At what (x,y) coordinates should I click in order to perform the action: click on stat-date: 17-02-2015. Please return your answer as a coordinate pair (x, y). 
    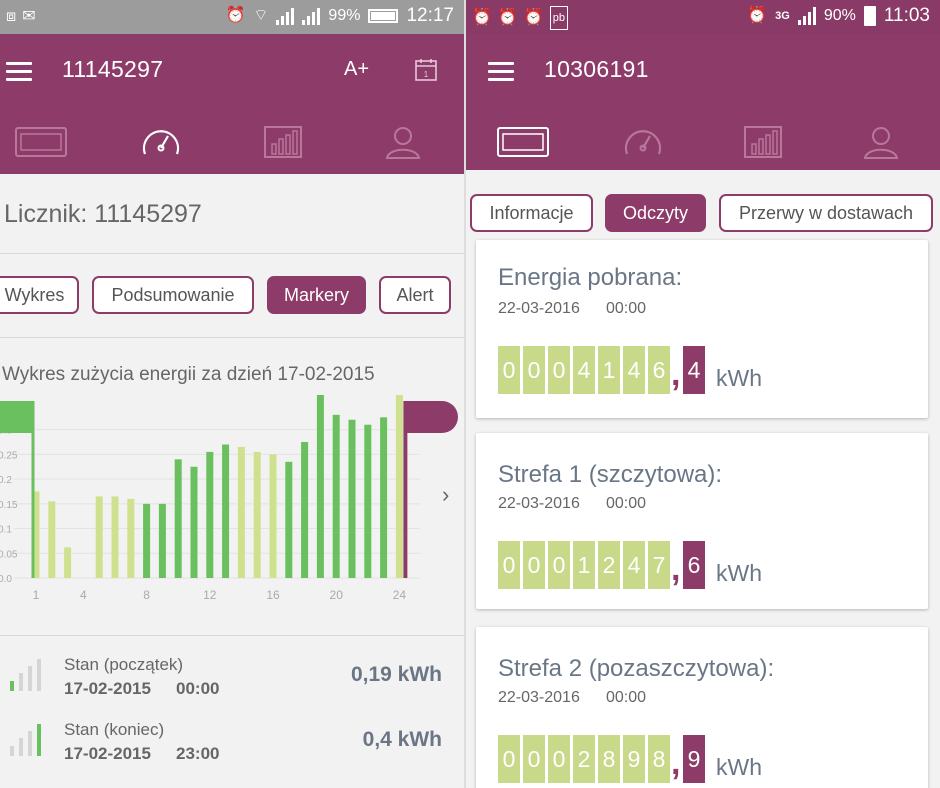
    Looking at the image, I should click on (107, 688).